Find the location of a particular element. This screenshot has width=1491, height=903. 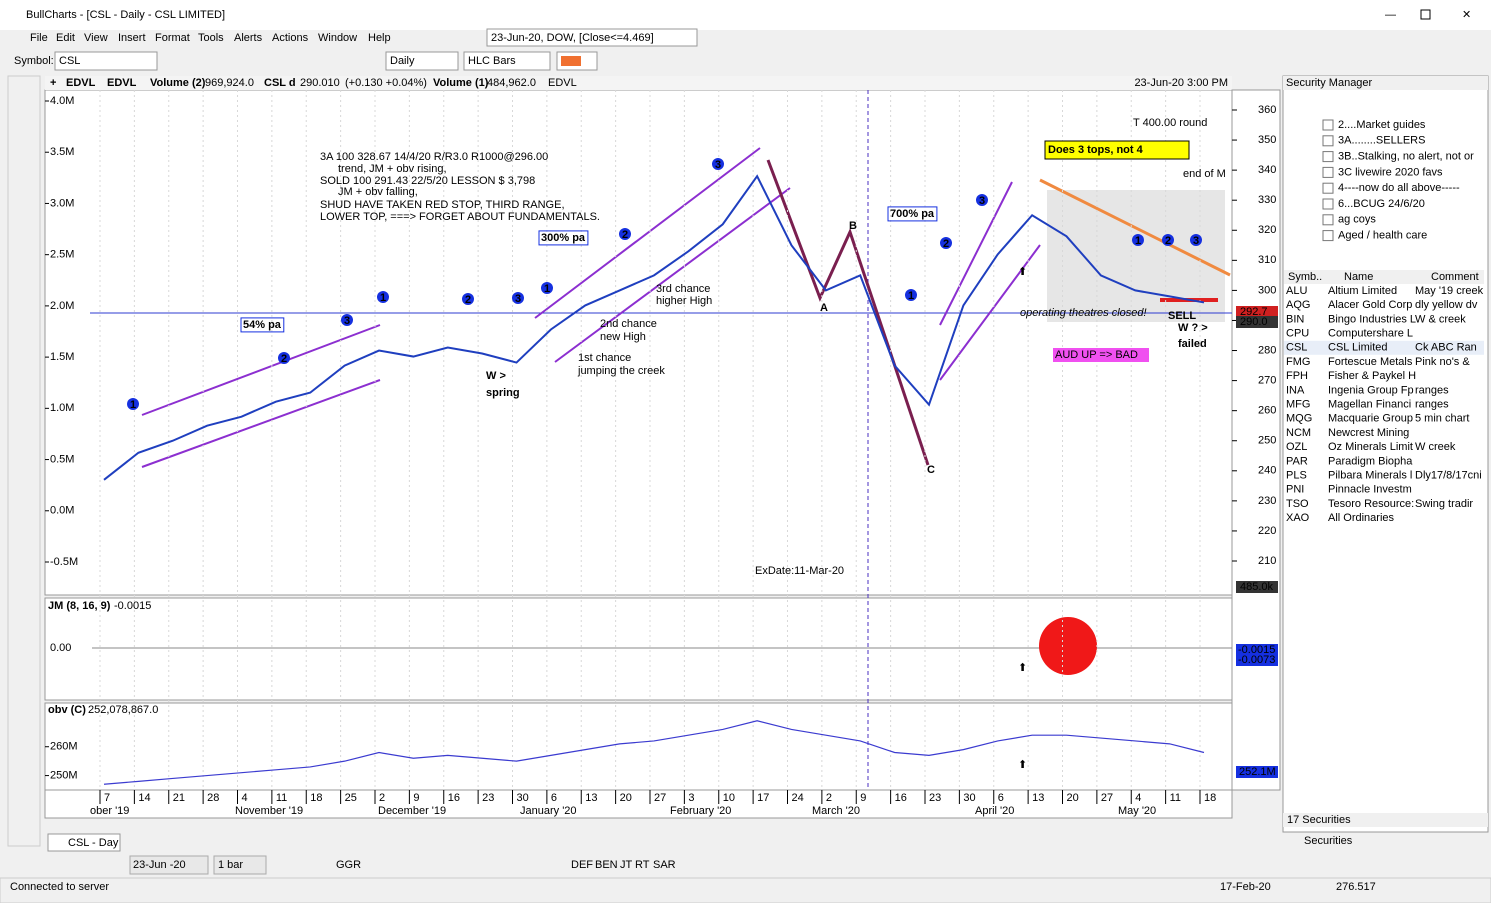

cell: Bingo Industries L is located at coordinates (1372, 319).